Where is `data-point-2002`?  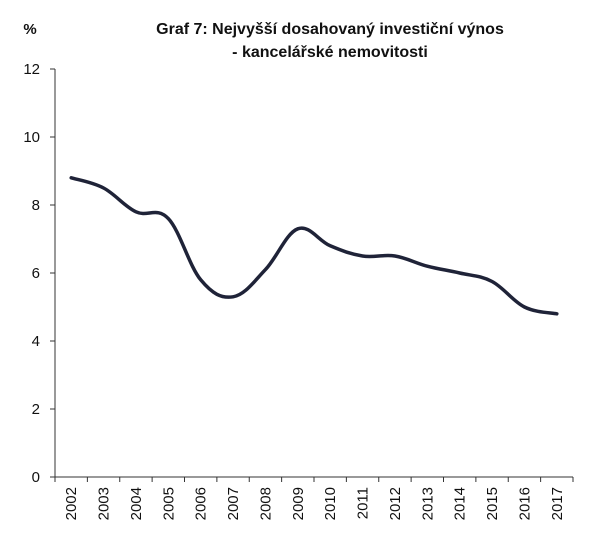
data-point-2002 is located at coordinates (71, 177).